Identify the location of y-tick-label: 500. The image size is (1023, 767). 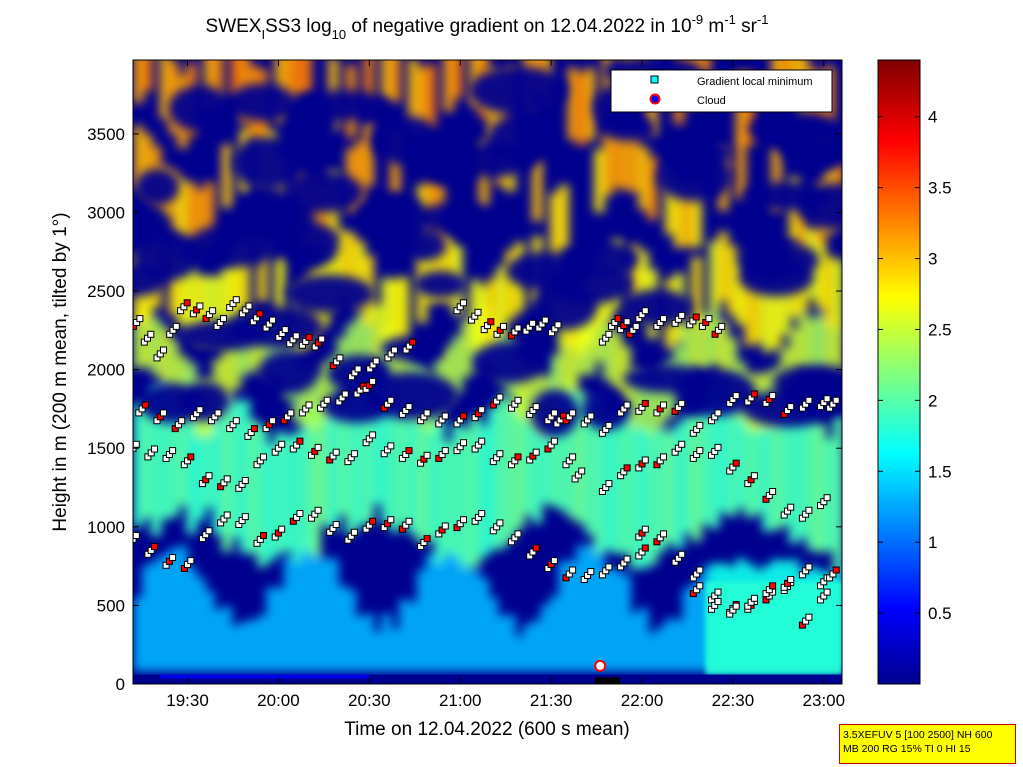
(111, 605).